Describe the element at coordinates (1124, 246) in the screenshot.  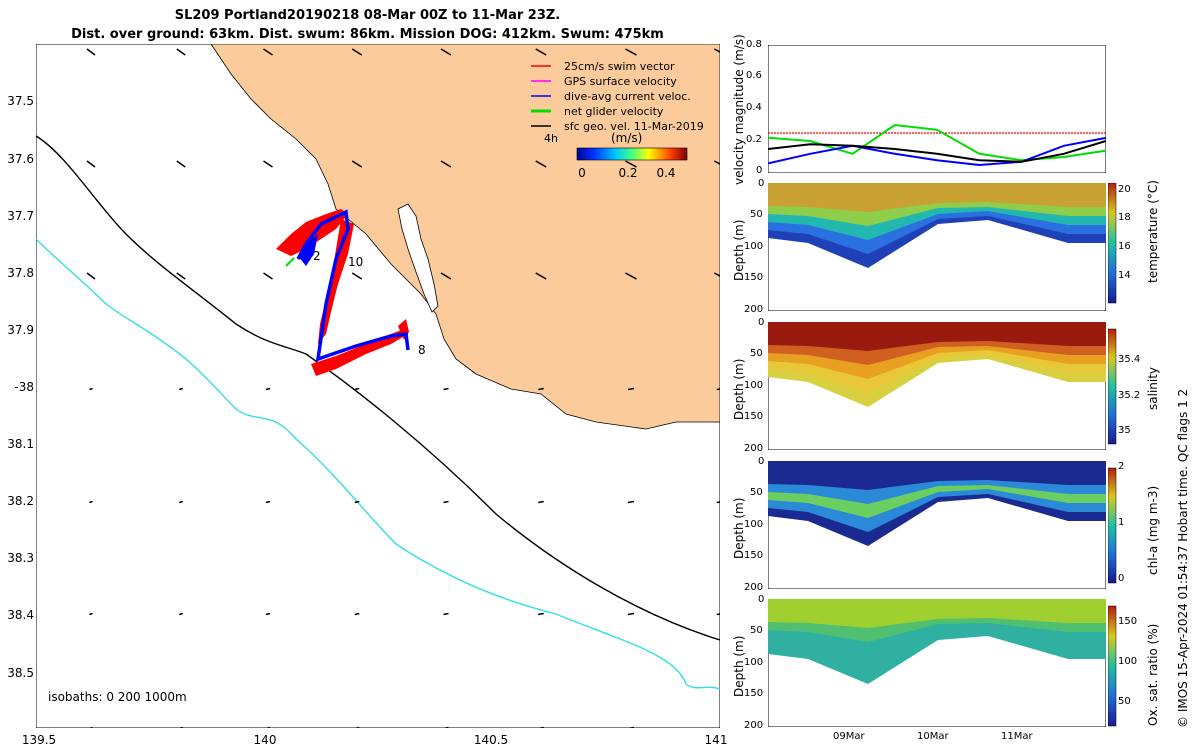
I see `cb-tick: 16` at that location.